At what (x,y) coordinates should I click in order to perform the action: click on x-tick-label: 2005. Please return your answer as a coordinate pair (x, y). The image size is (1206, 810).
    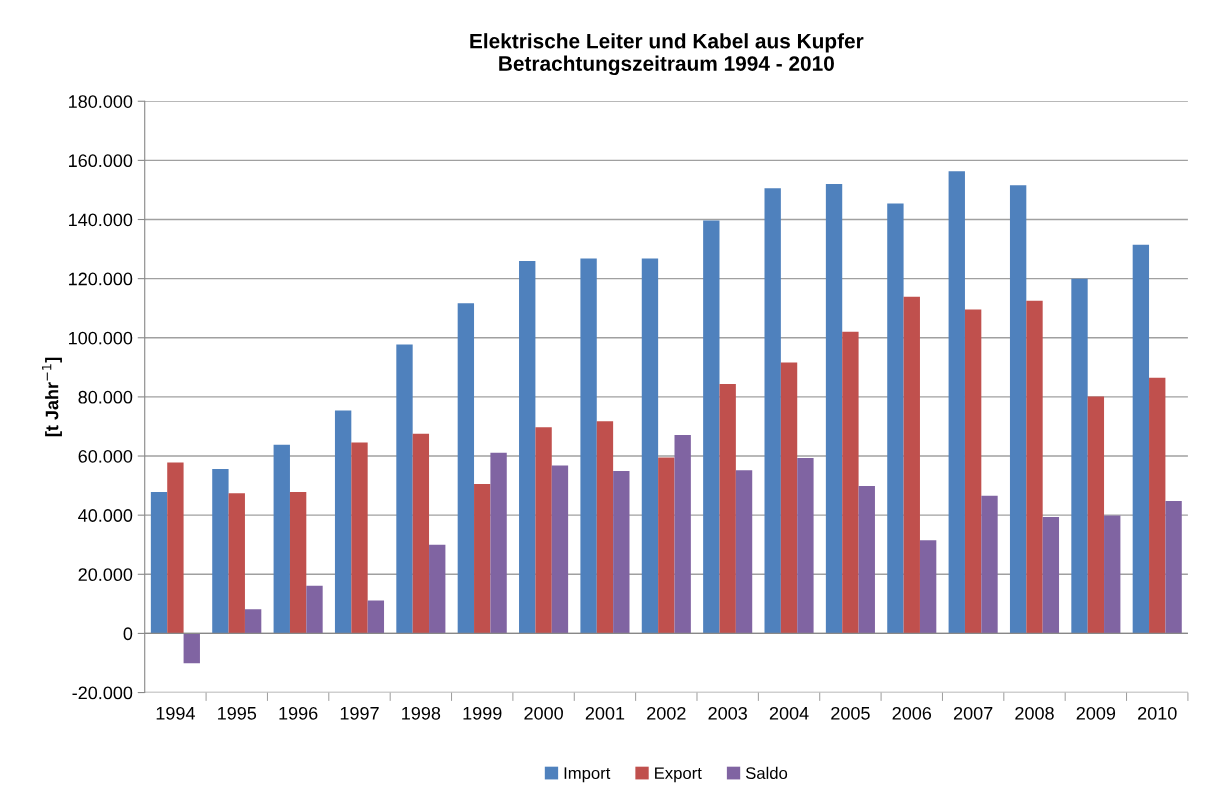
    Looking at the image, I should click on (850, 713).